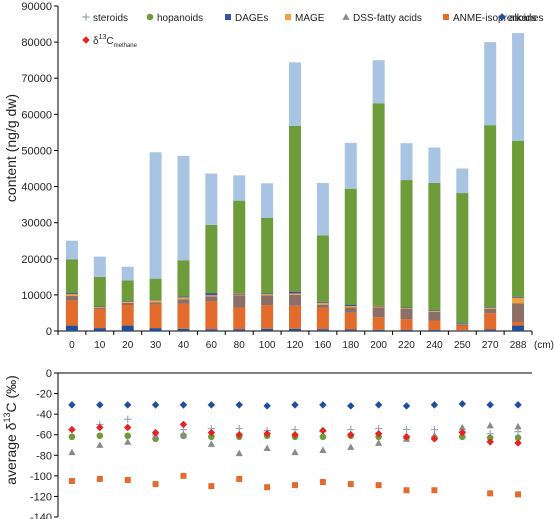 The image size is (554, 519). Describe the element at coordinates (156, 345) in the screenshot. I see `x-tick-label: 30` at that location.